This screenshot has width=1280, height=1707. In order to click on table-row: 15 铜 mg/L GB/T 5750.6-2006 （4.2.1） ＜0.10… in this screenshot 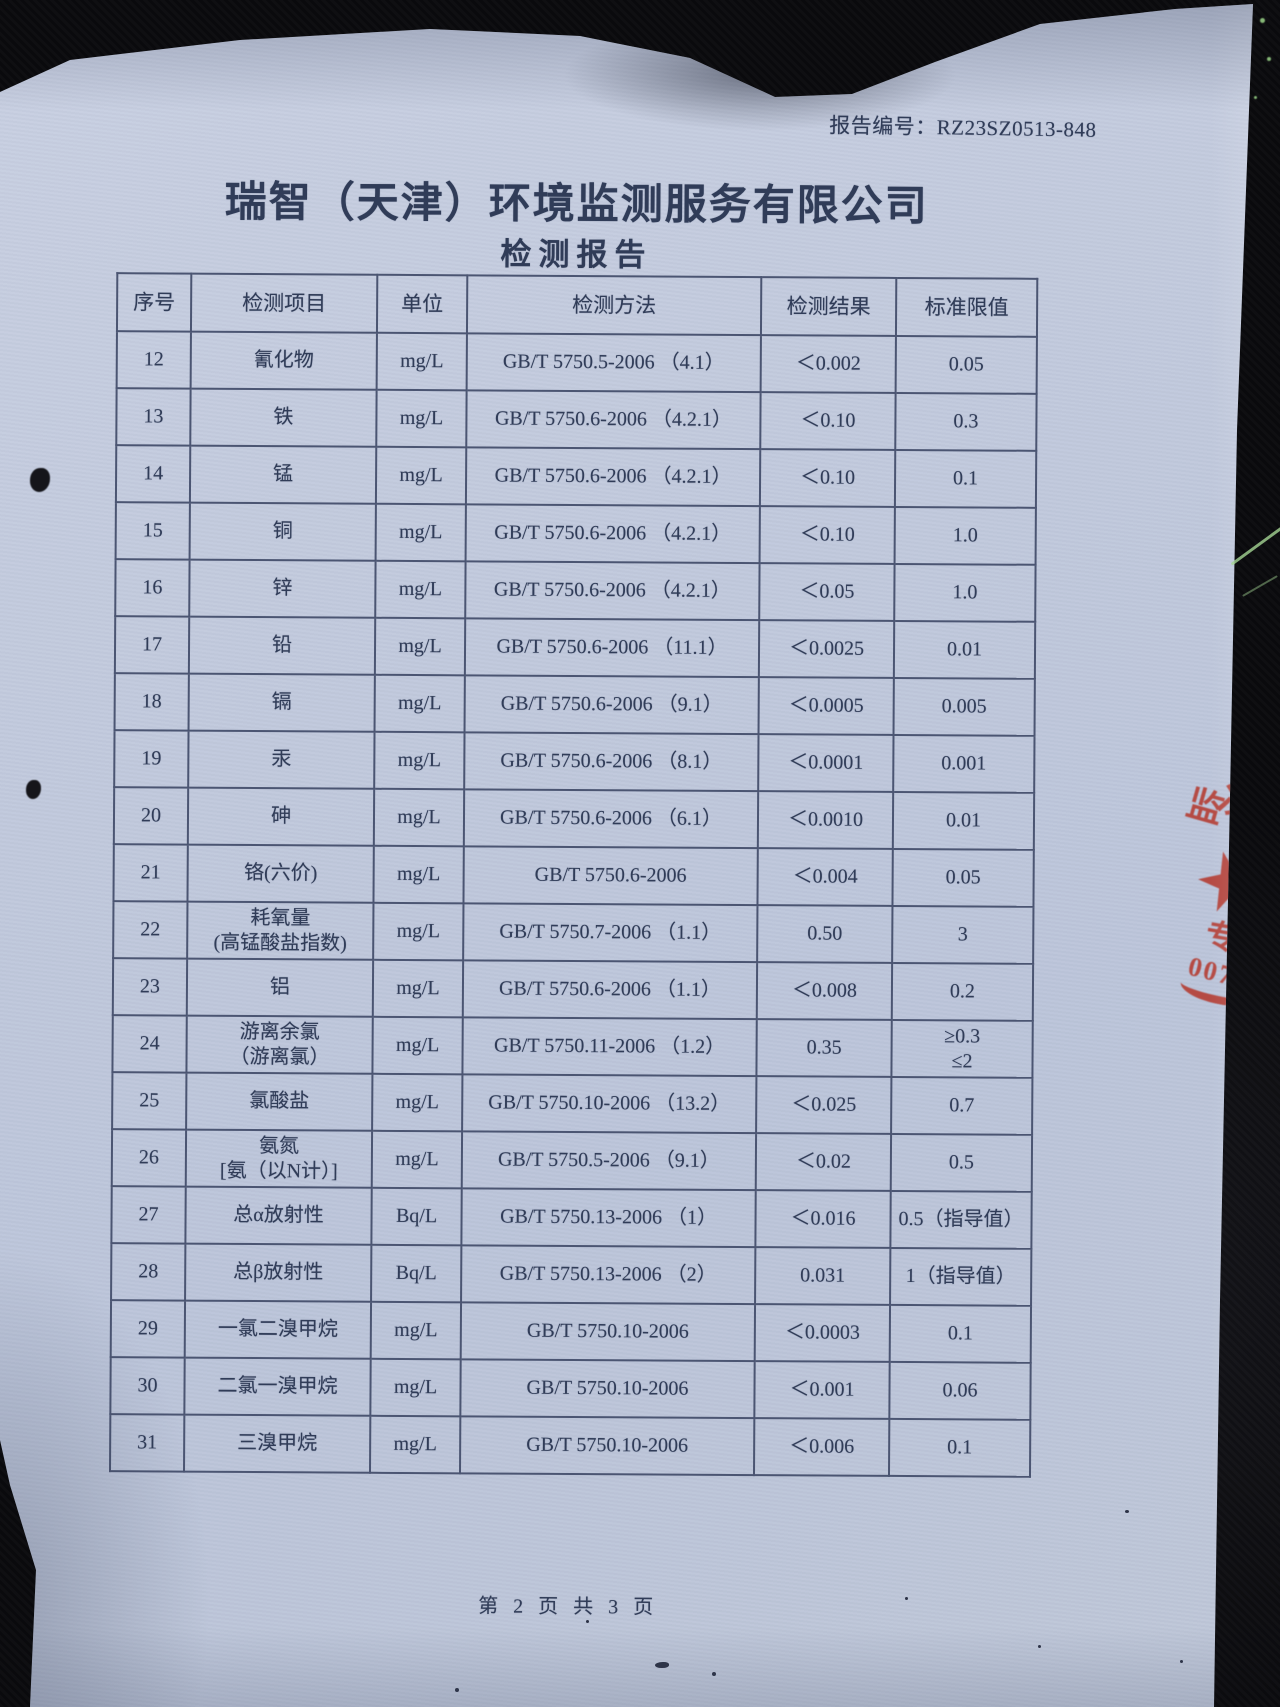, I will do `click(575, 533)`.